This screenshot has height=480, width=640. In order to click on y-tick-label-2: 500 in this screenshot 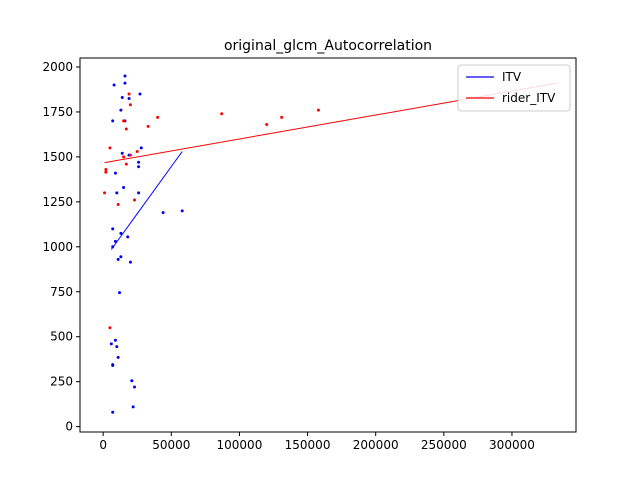, I will do `click(61, 337)`.